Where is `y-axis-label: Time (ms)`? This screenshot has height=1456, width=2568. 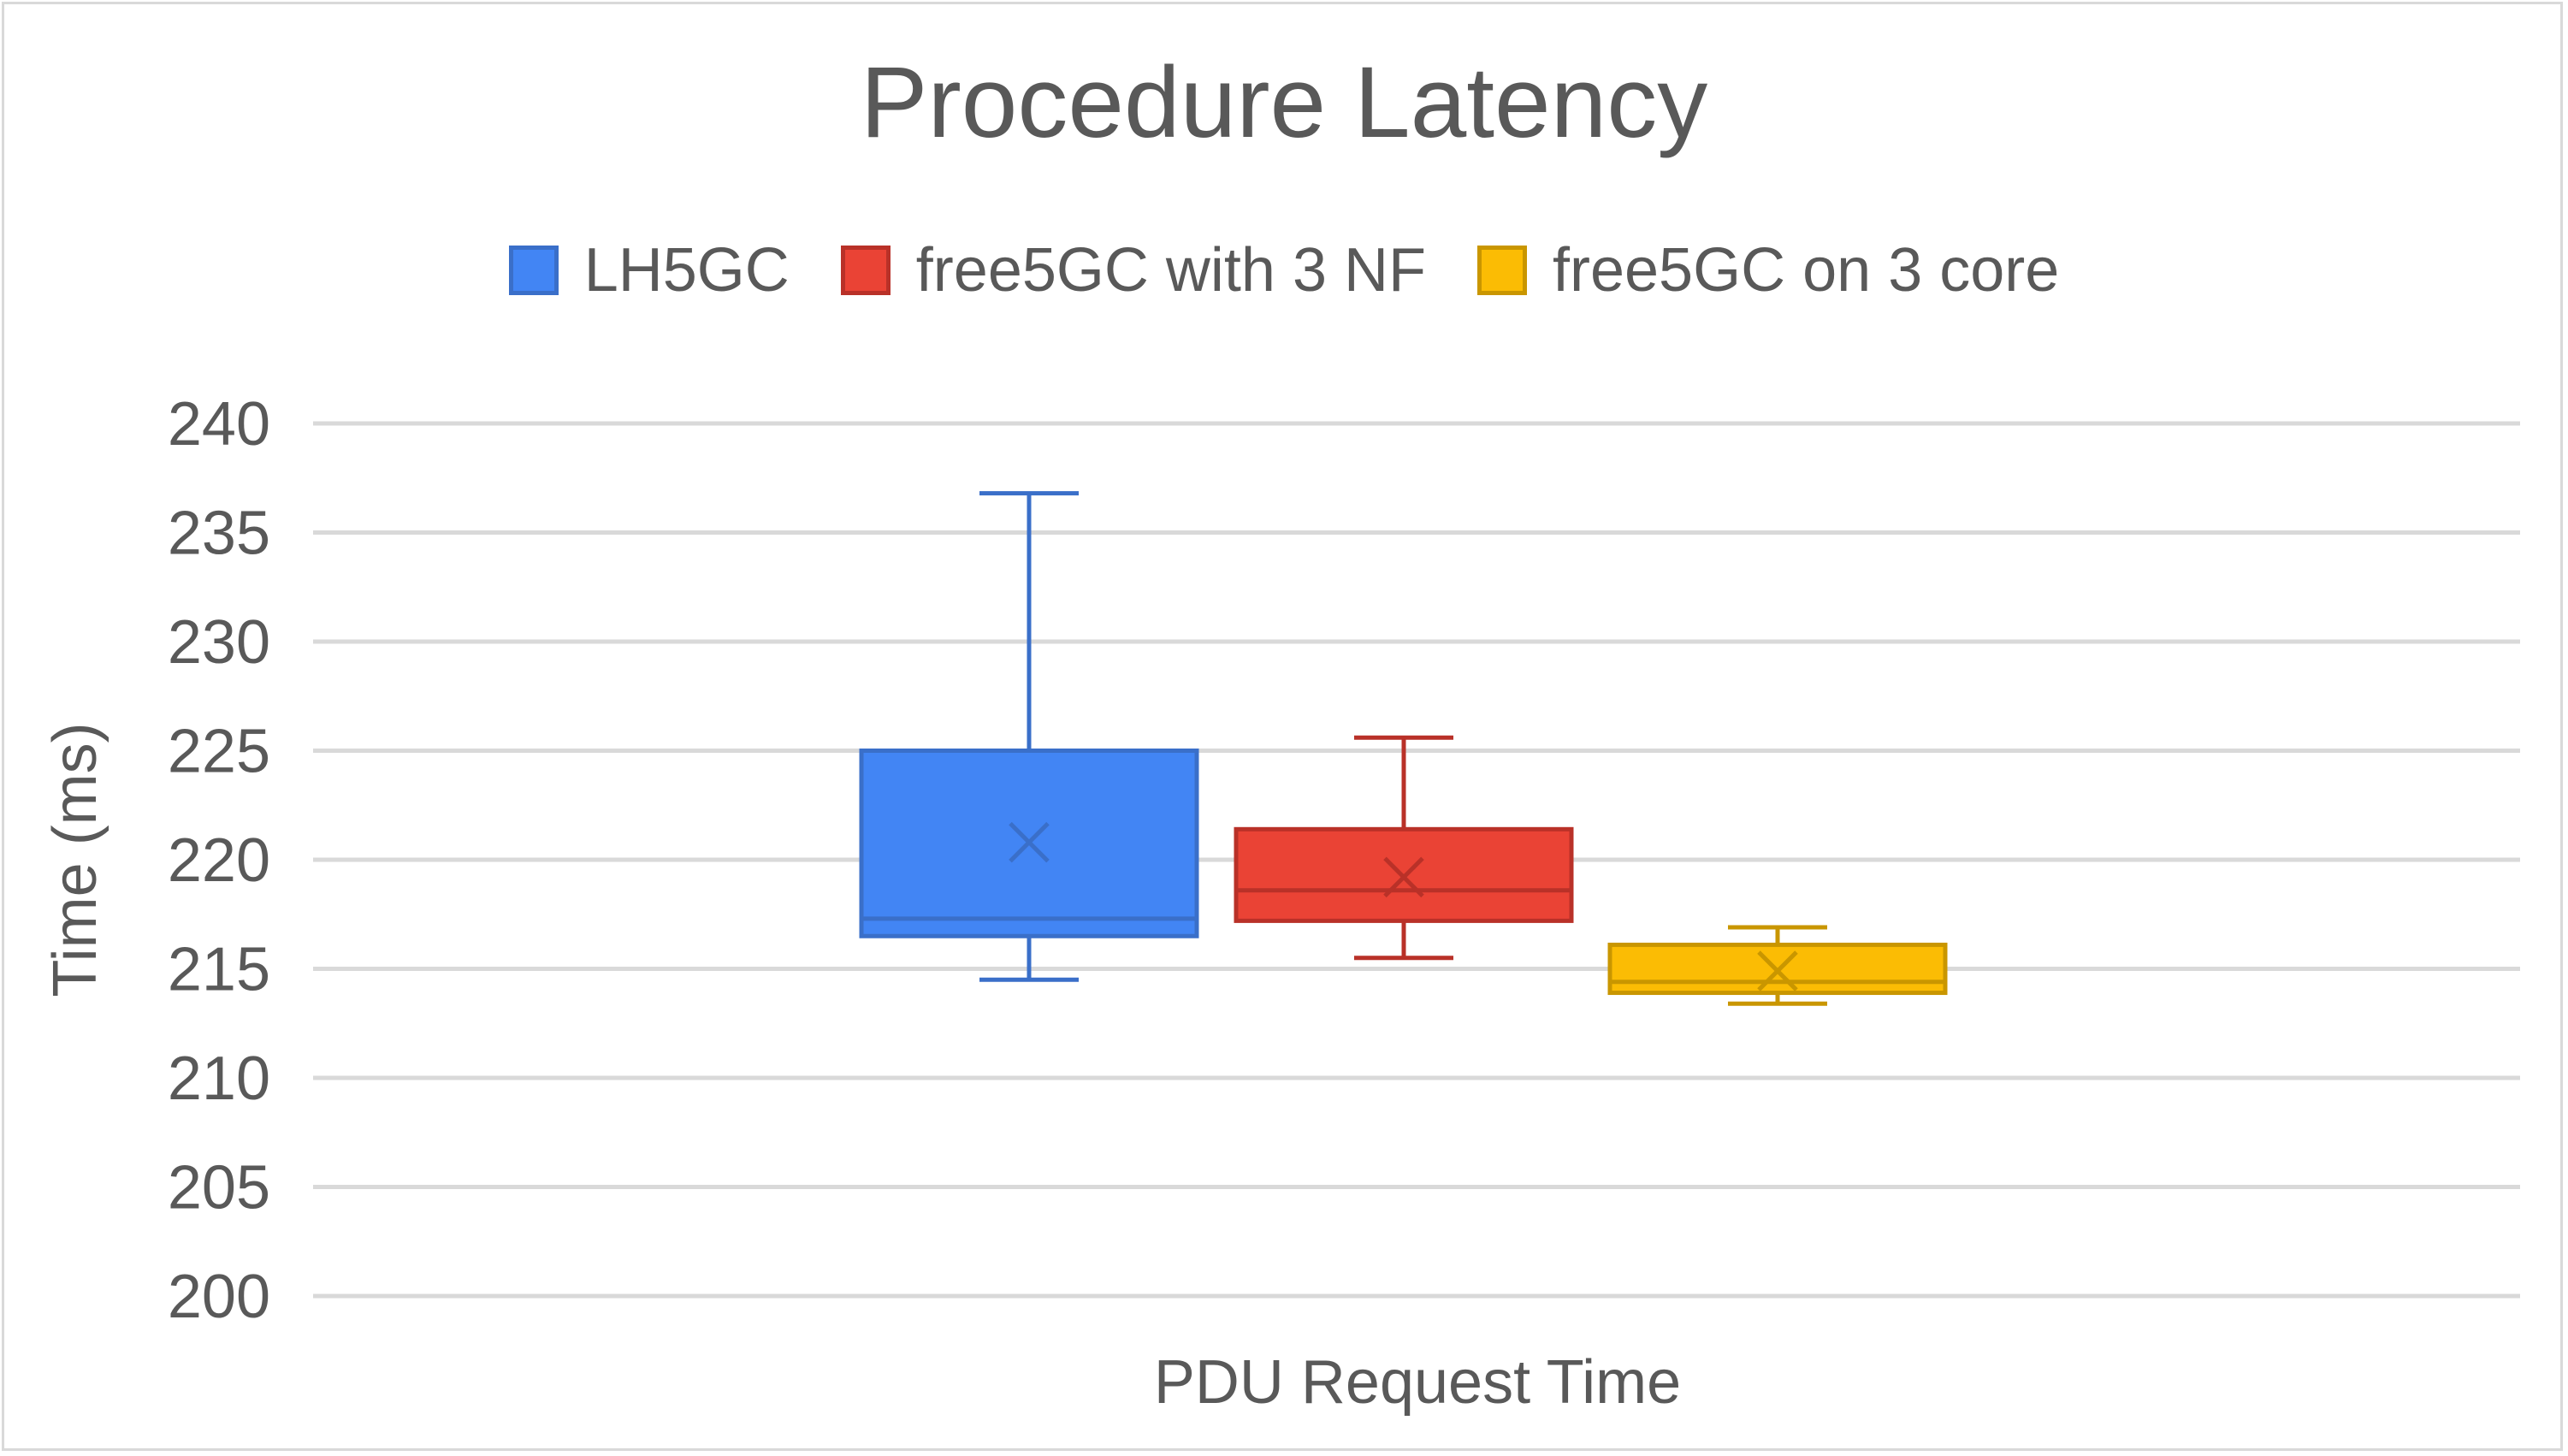
y-axis-label: Time (ms) is located at coordinates (75, 859).